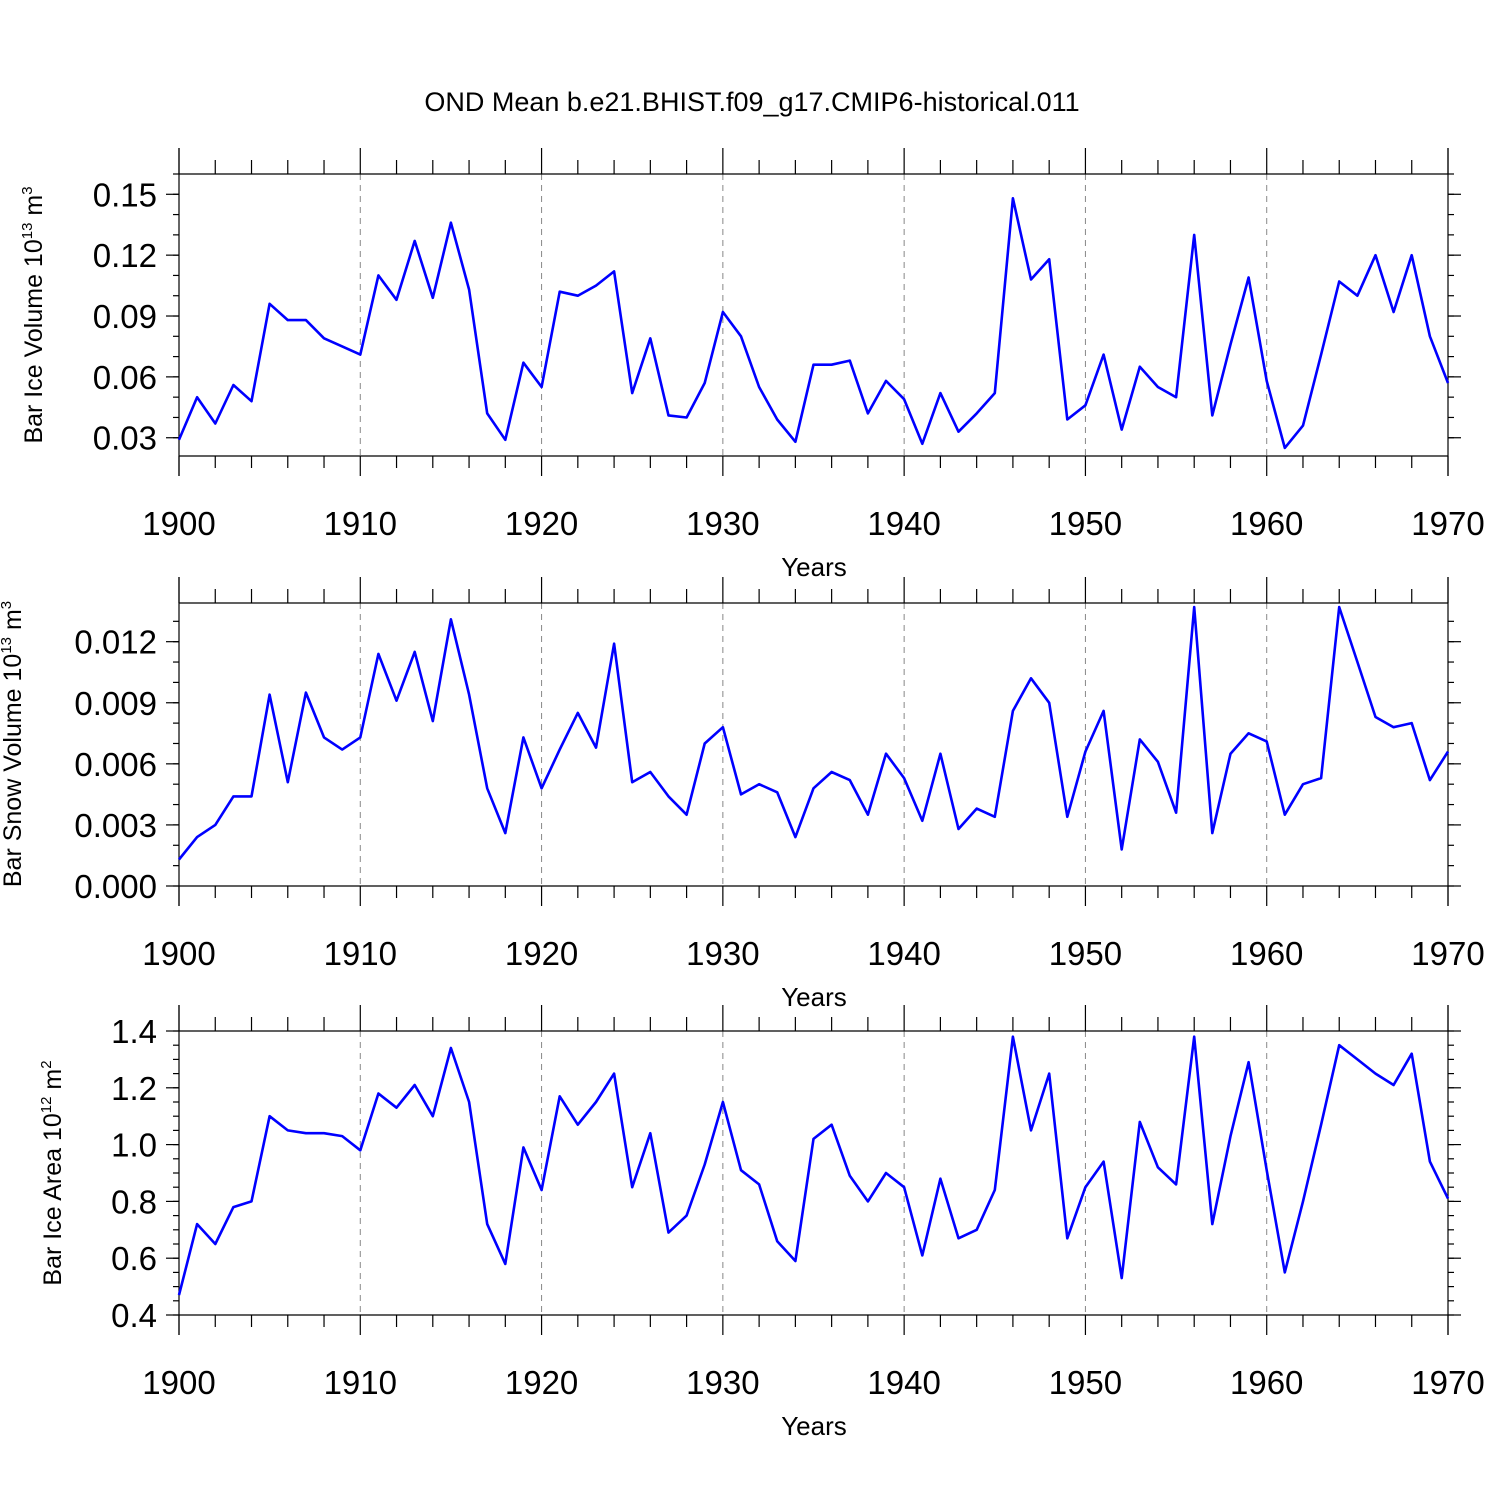  Describe the element at coordinates (33, 314) in the screenshot. I see `y-axis-label: Bar Ice Volume 1013 m3` at that location.